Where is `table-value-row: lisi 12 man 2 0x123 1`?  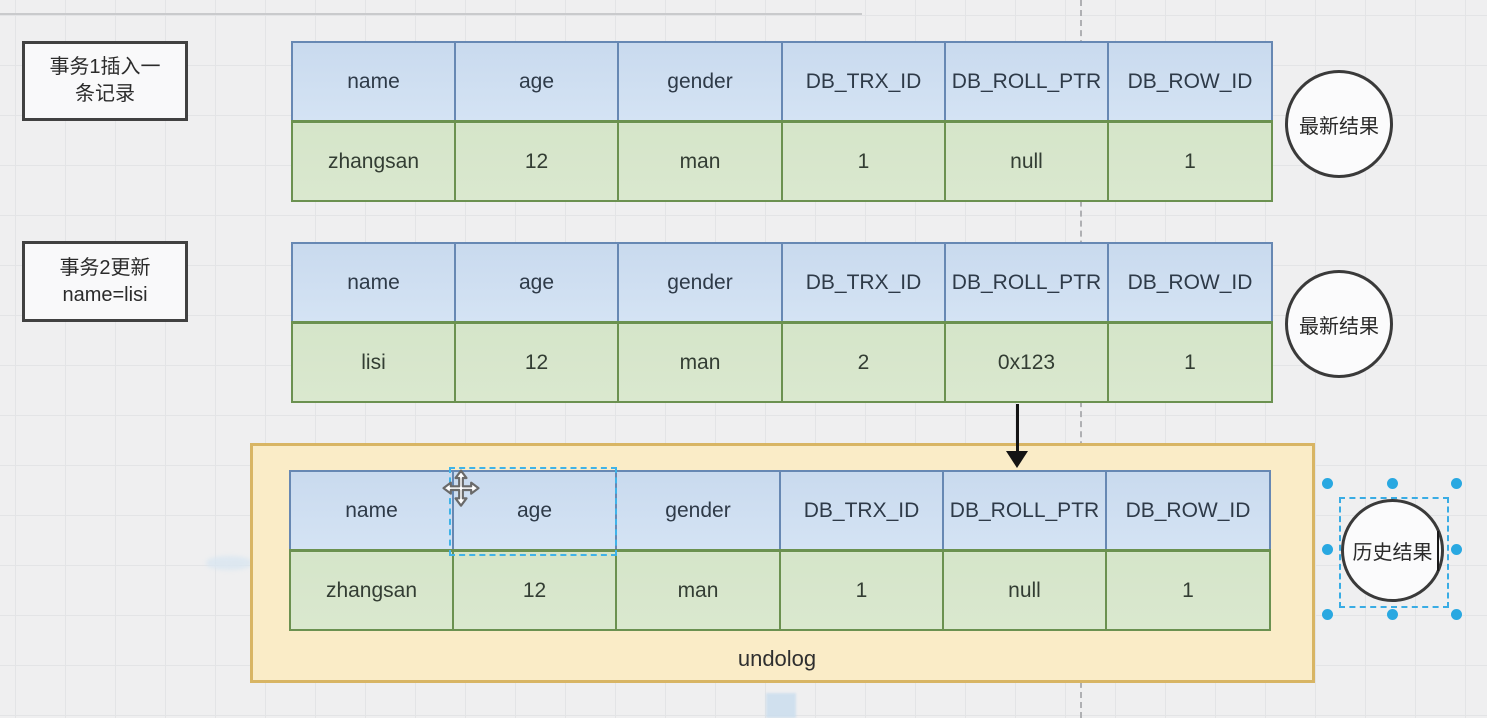
table-value-row: lisi 12 man 2 0x123 1 is located at coordinates (782, 362).